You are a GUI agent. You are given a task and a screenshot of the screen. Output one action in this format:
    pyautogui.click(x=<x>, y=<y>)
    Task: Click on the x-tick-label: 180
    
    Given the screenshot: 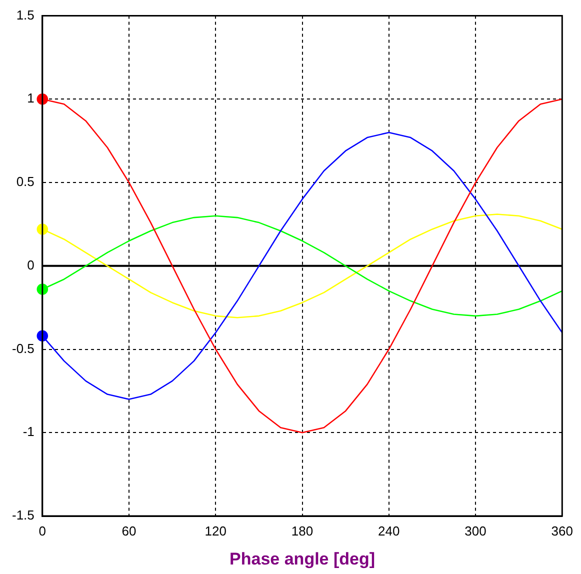 What is the action you would take?
    pyautogui.click(x=302, y=530)
    